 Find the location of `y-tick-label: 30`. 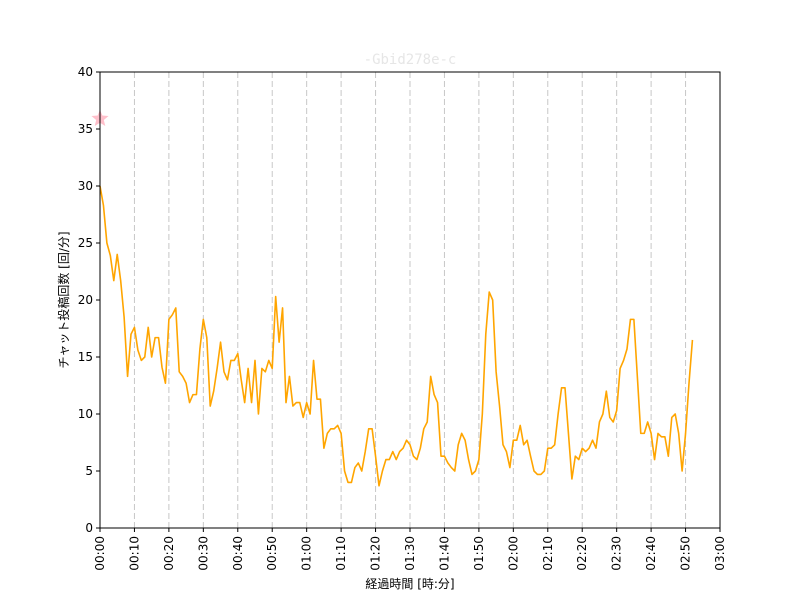

y-tick-label: 30 is located at coordinates (85, 186).